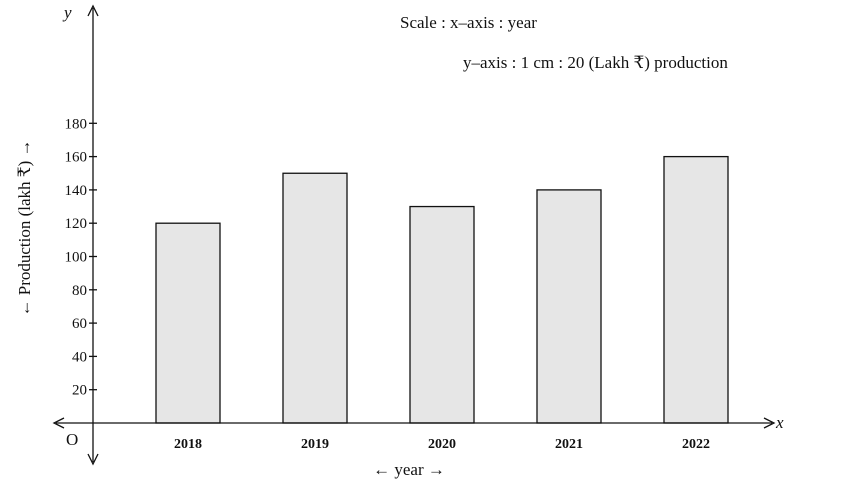  Describe the element at coordinates (67, 12) in the screenshot. I see `y-axis-letter: y` at that location.